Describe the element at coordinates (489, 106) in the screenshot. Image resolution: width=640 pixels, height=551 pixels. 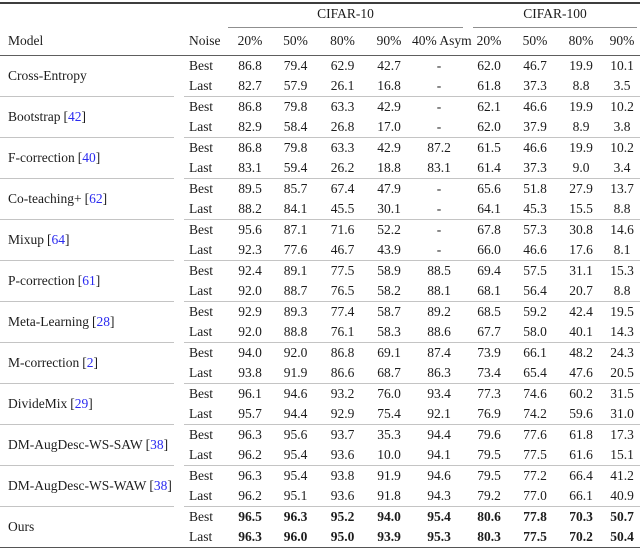
I see `value-cell: 62.1` at that location.